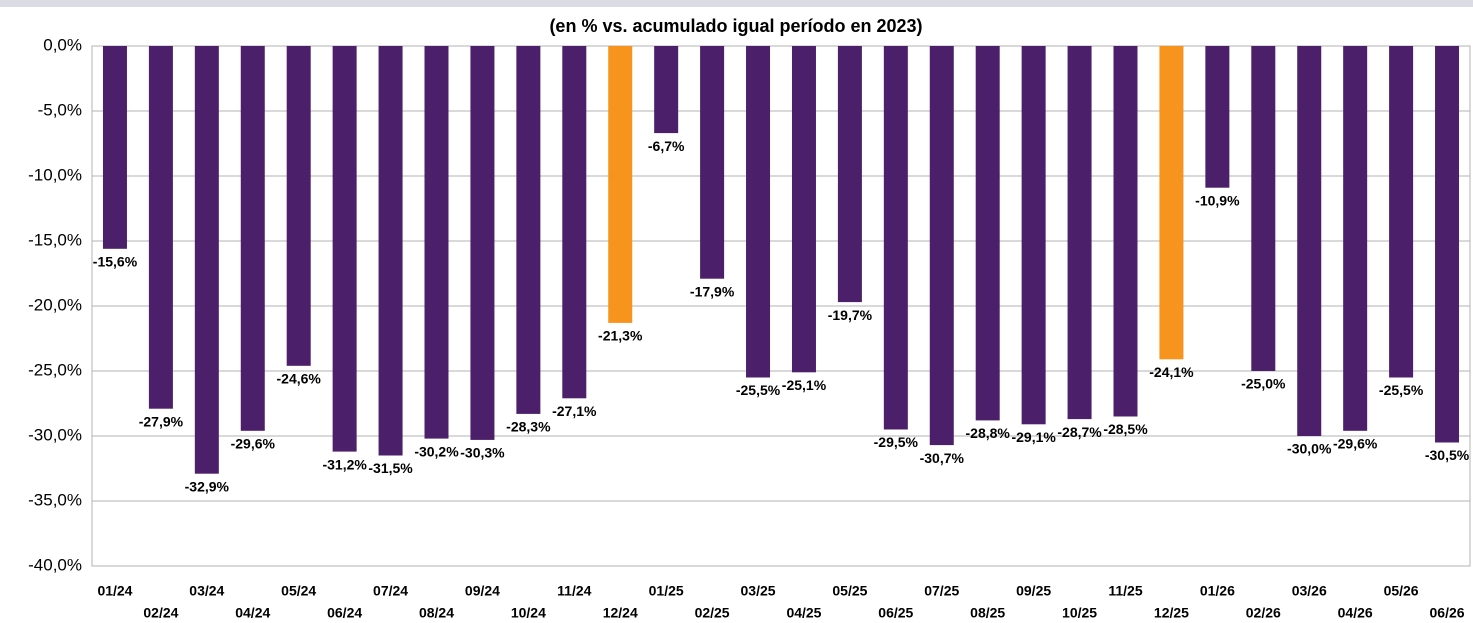 Image resolution: width=1473 pixels, height=623 pixels. What do you see at coordinates (1217, 200) in the screenshot?
I see `value-label: -10,9%` at bounding box center [1217, 200].